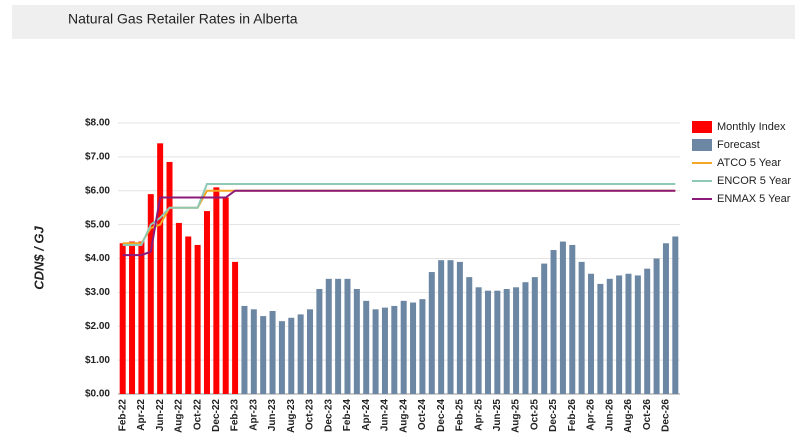 This screenshot has width=801, height=442. I want to click on x-tick-label: Oct-26, so click(647, 415).